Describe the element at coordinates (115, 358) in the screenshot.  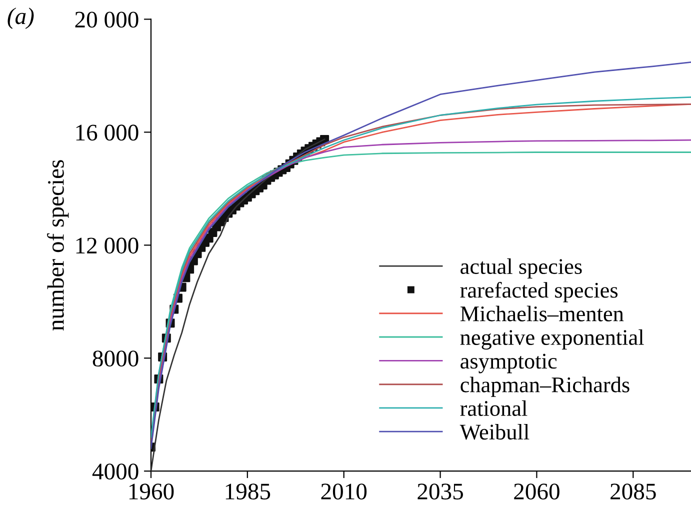
I see `y-tick-label: 8000` at that location.